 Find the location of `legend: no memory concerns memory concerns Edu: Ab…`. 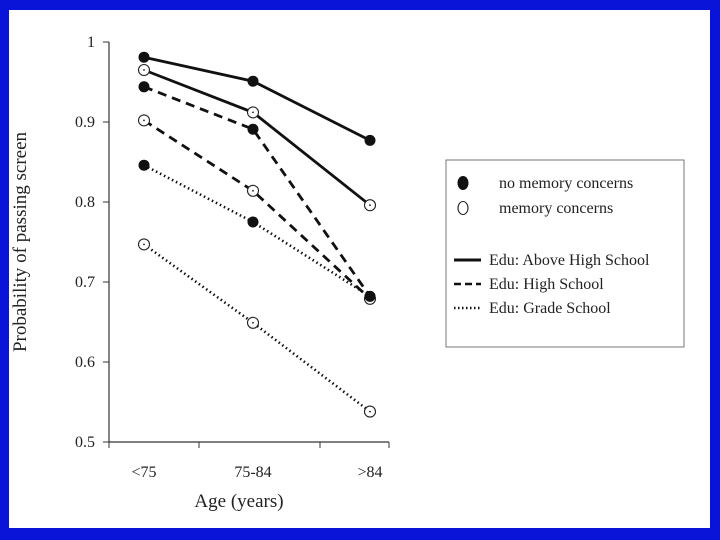

legend: no memory concerns memory concerns Edu: Ab… is located at coordinates (565, 253).